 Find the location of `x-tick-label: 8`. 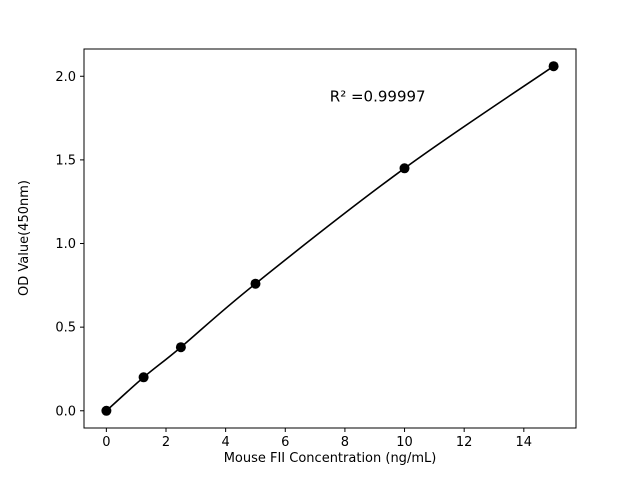

x-tick-label: 8 is located at coordinates (345, 442).